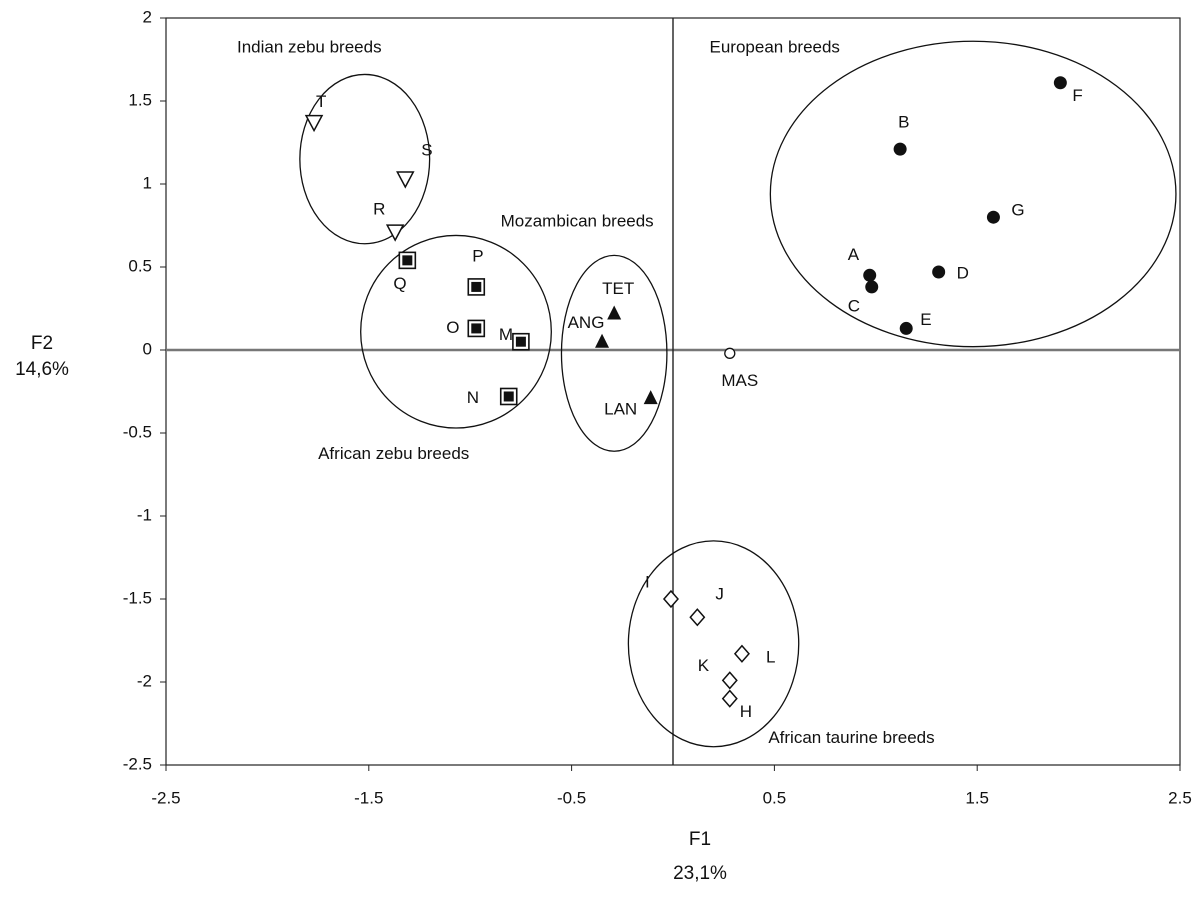 Image resolution: width=1203 pixels, height=920 pixels. Describe the element at coordinates (452, 327) in the screenshot. I see `point-label-o: O` at that location.